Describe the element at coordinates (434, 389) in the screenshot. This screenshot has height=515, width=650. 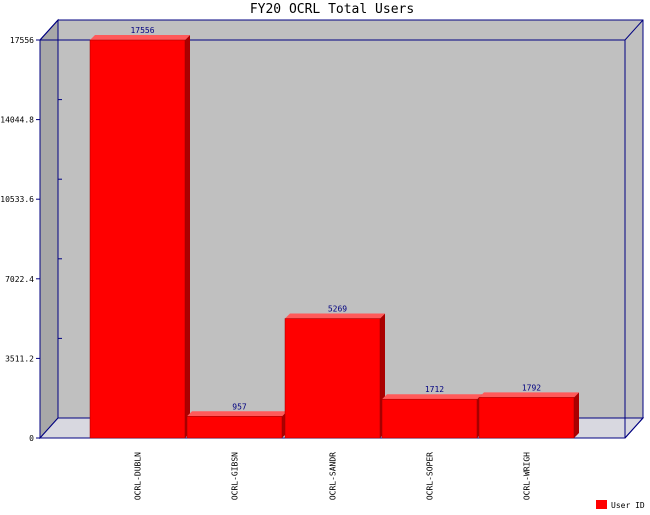
I see `bar-value-label: 1712` at that location.